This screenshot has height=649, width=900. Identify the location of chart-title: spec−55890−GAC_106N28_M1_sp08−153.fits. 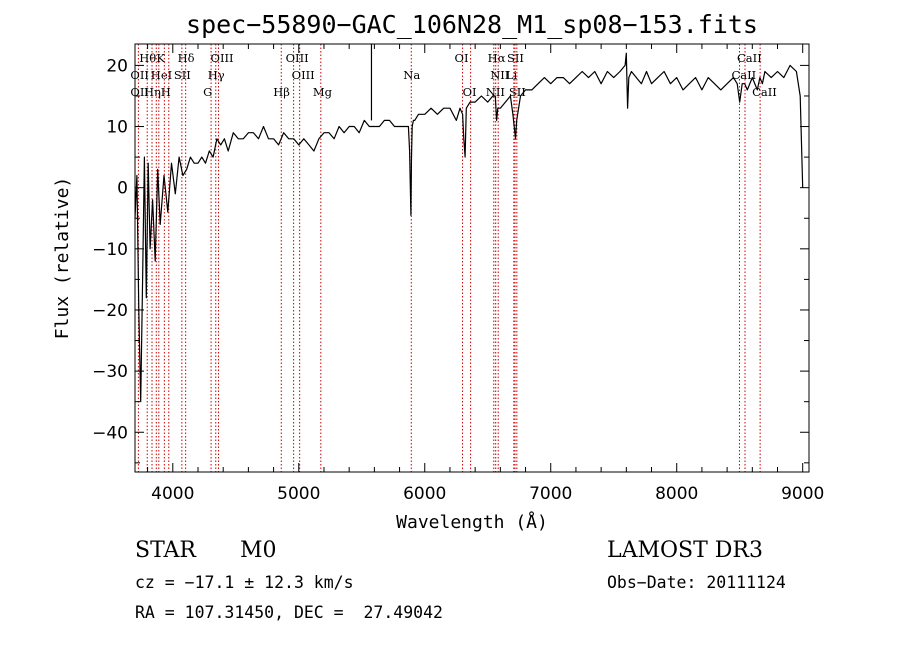
(472, 24).